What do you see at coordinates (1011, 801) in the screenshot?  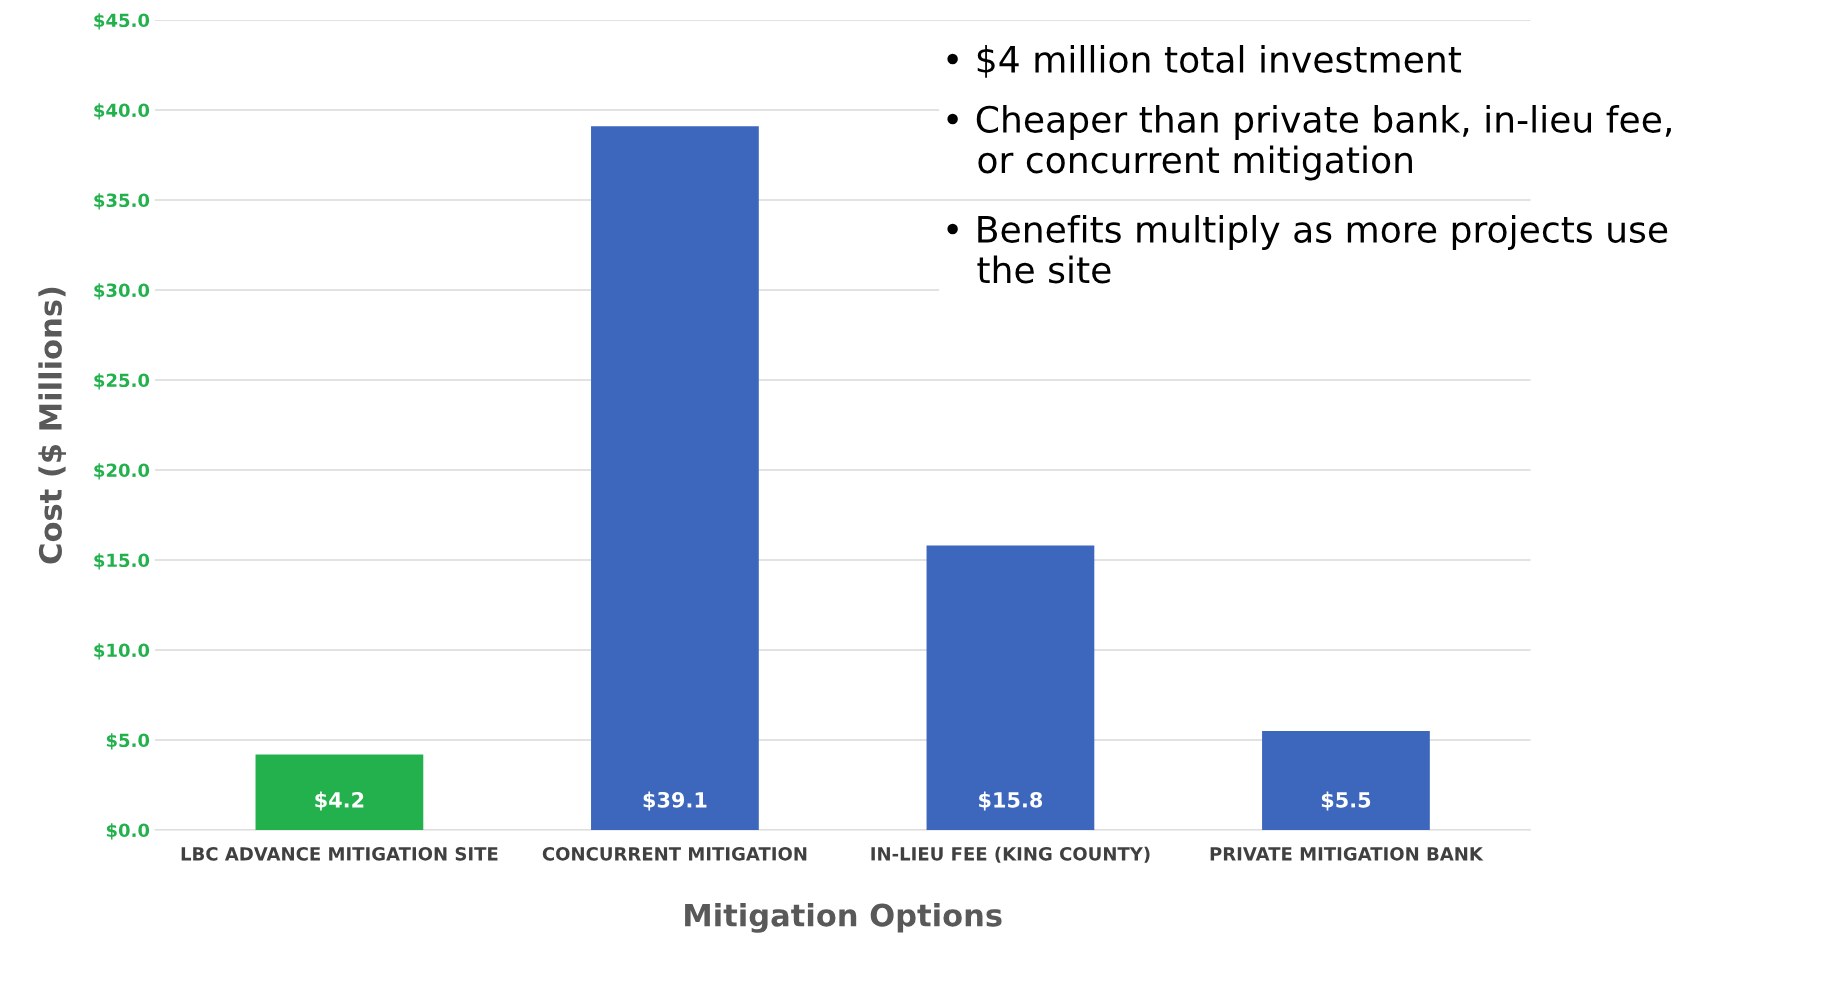 I see `data-label: $15.8` at bounding box center [1011, 801].